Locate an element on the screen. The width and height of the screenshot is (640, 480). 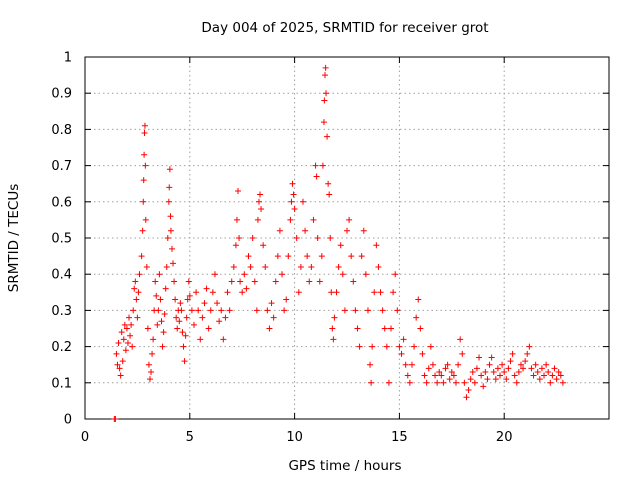
y-tick-label: 0.9 is located at coordinates (61, 94).